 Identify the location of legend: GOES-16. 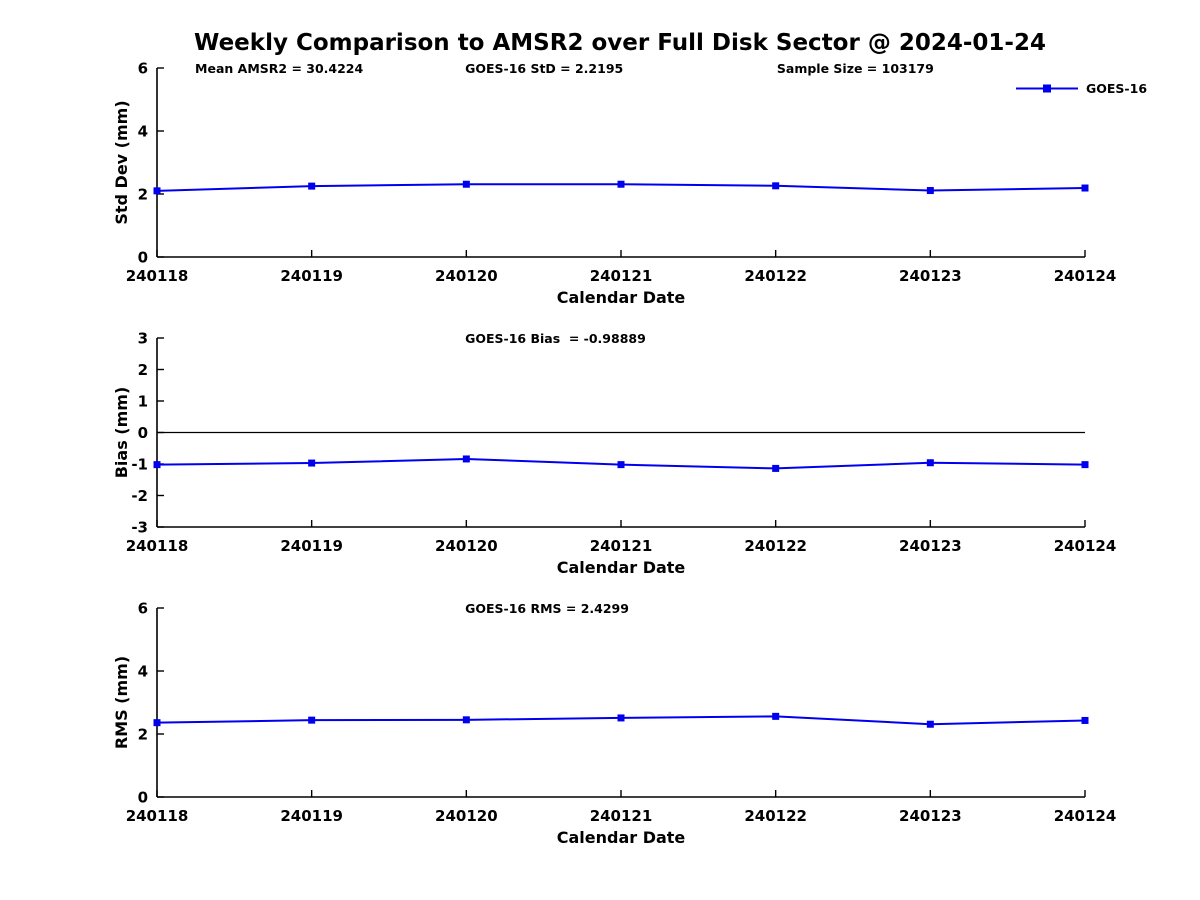
(1081, 88).